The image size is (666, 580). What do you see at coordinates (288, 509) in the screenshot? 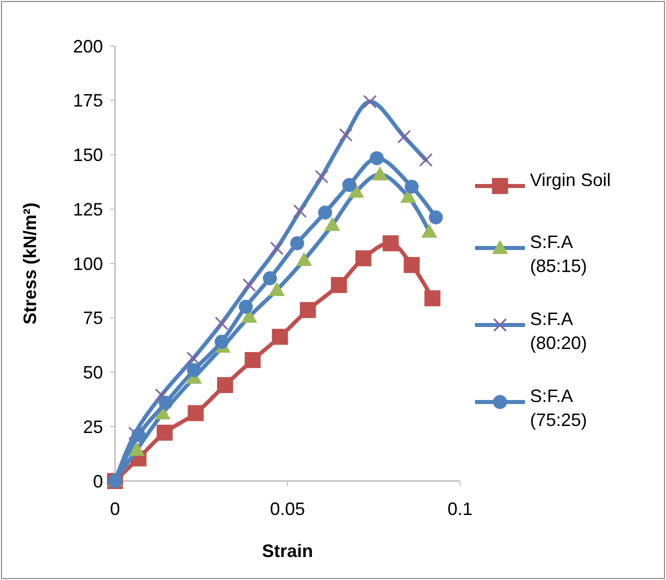
I see `x-tick-label: 0.05` at bounding box center [288, 509].